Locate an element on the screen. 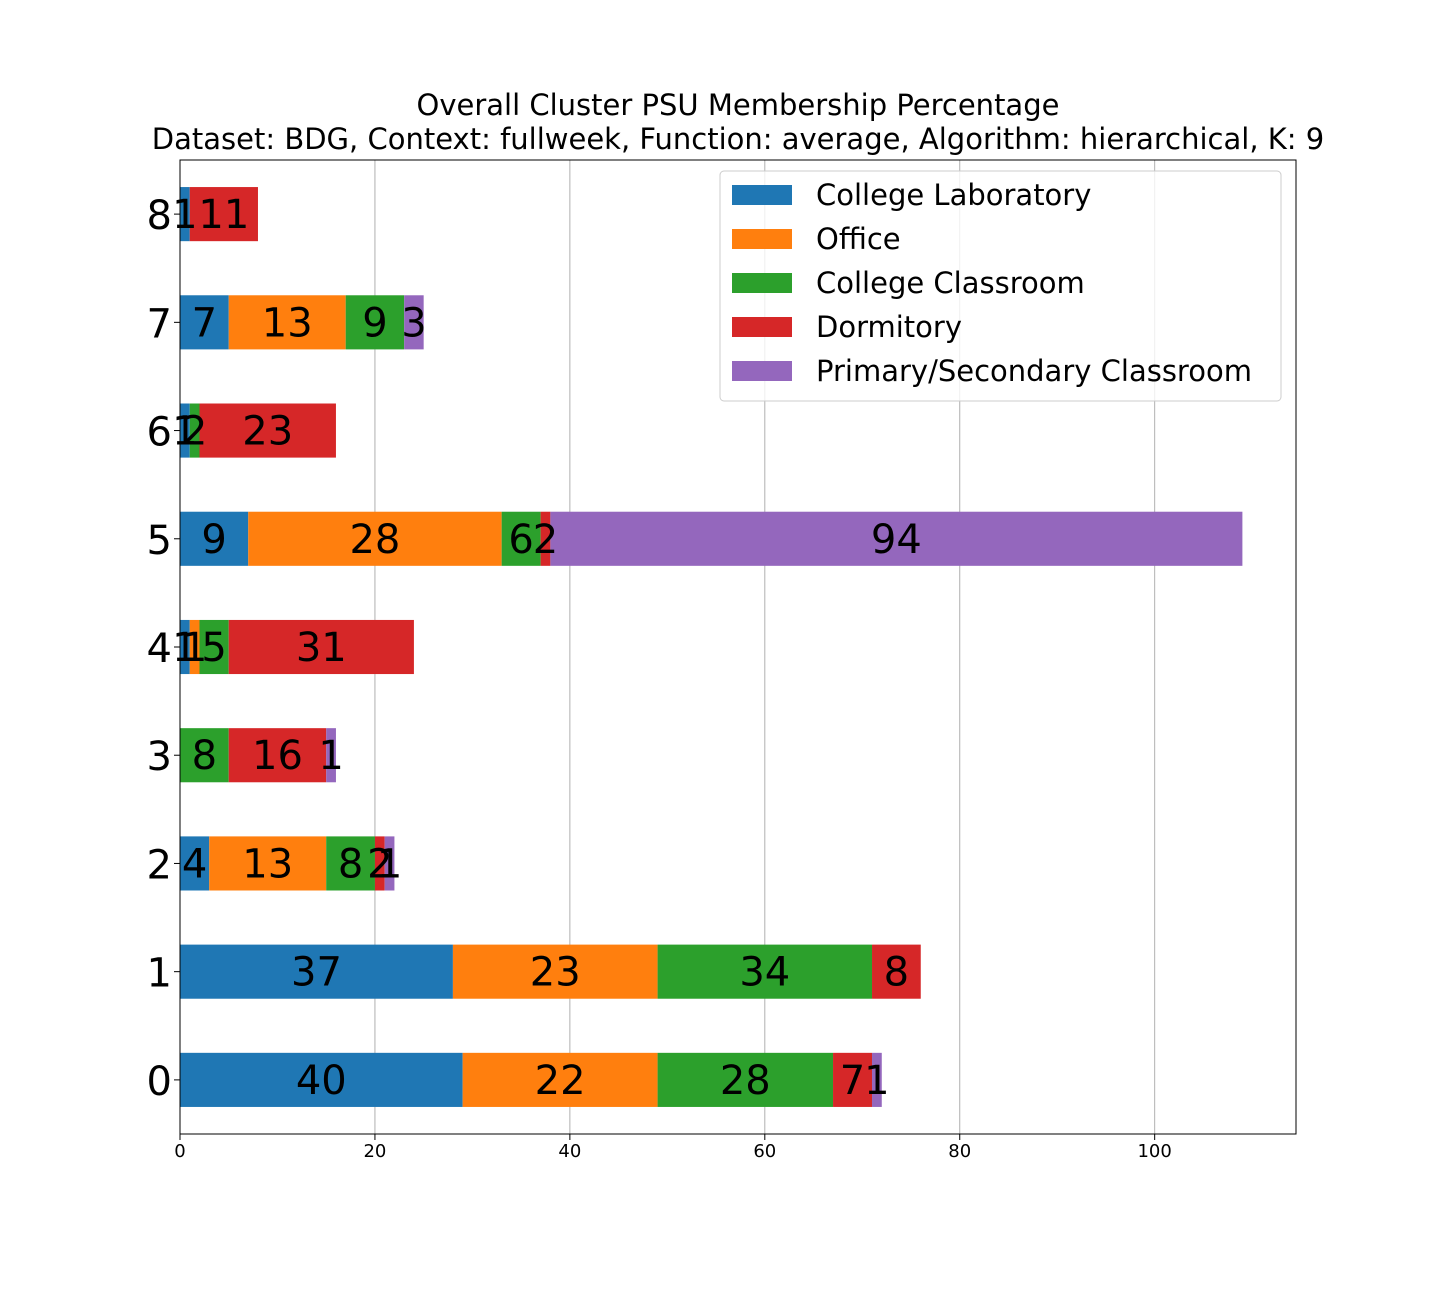  bar-segment-4-s0 is located at coordinates (185, 647).